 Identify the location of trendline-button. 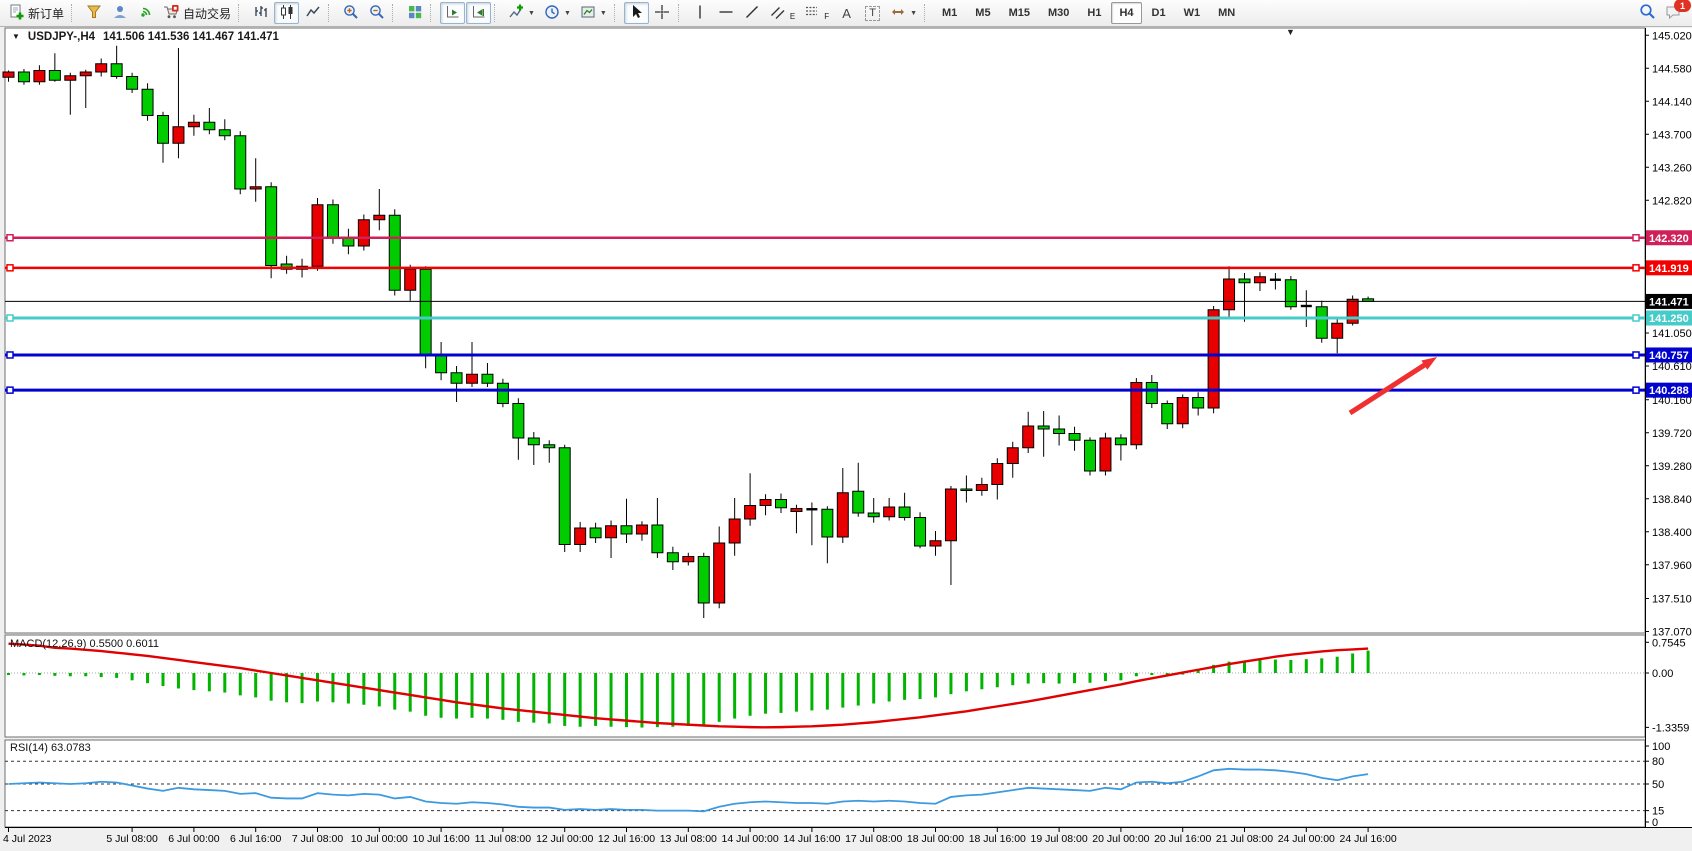
(752, 13).